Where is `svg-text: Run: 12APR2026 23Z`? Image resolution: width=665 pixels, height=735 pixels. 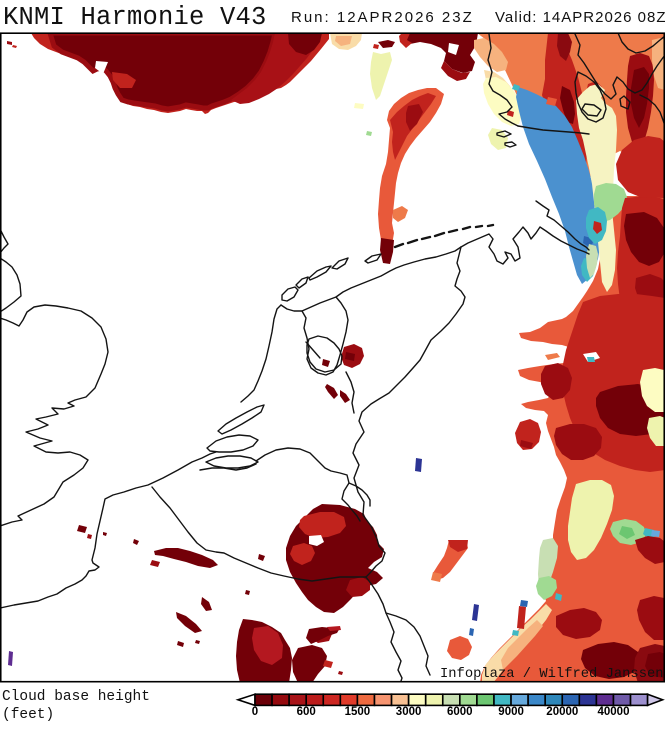
svg-text: Run: 12APR2026 23Z is located at coordinates (382, 17).